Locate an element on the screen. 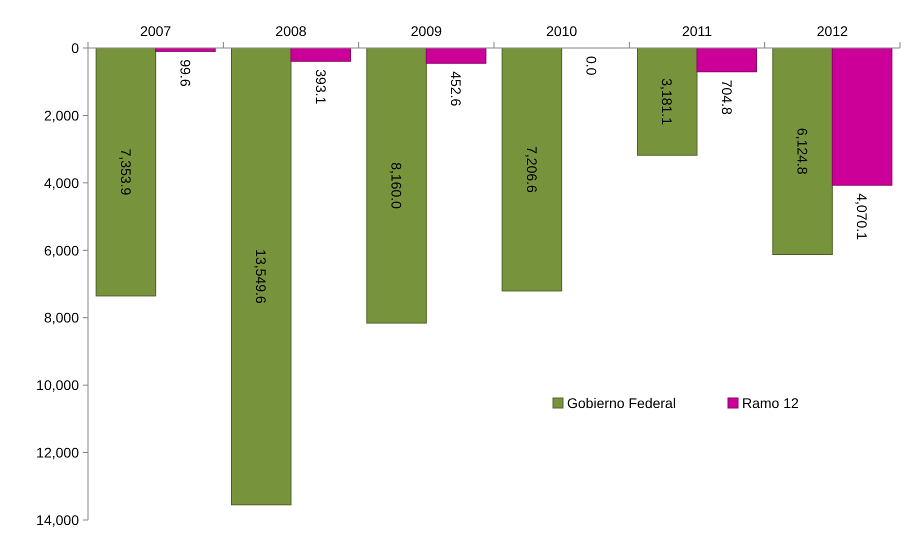 This screenshot has height=534, width=914. text: 704.8 is located at coordinates (726, 97).